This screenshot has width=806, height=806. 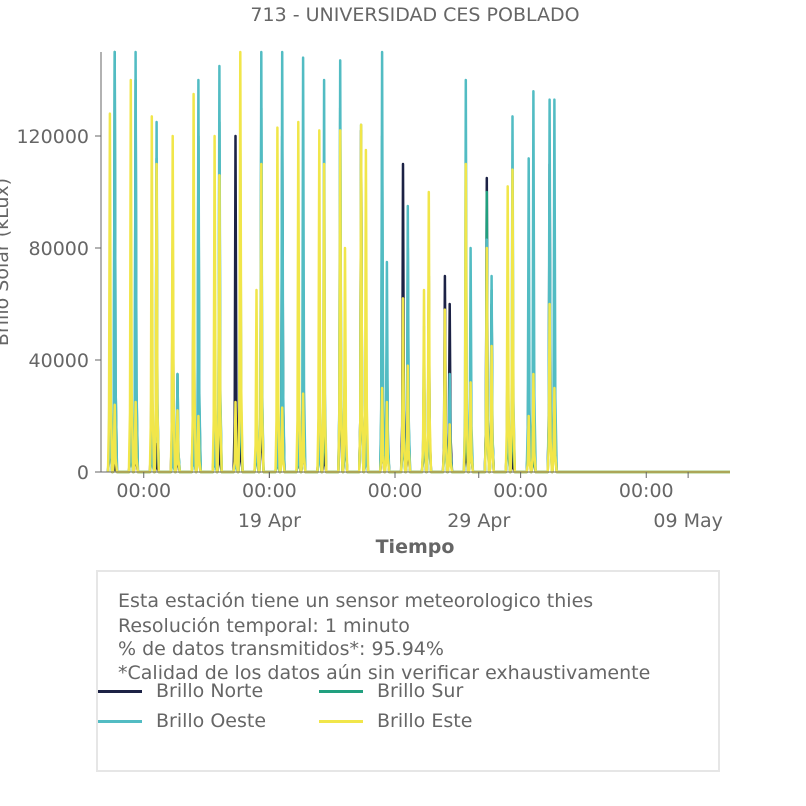 I want to click on y-tick-label: 120000, so click(x=52, y=137).